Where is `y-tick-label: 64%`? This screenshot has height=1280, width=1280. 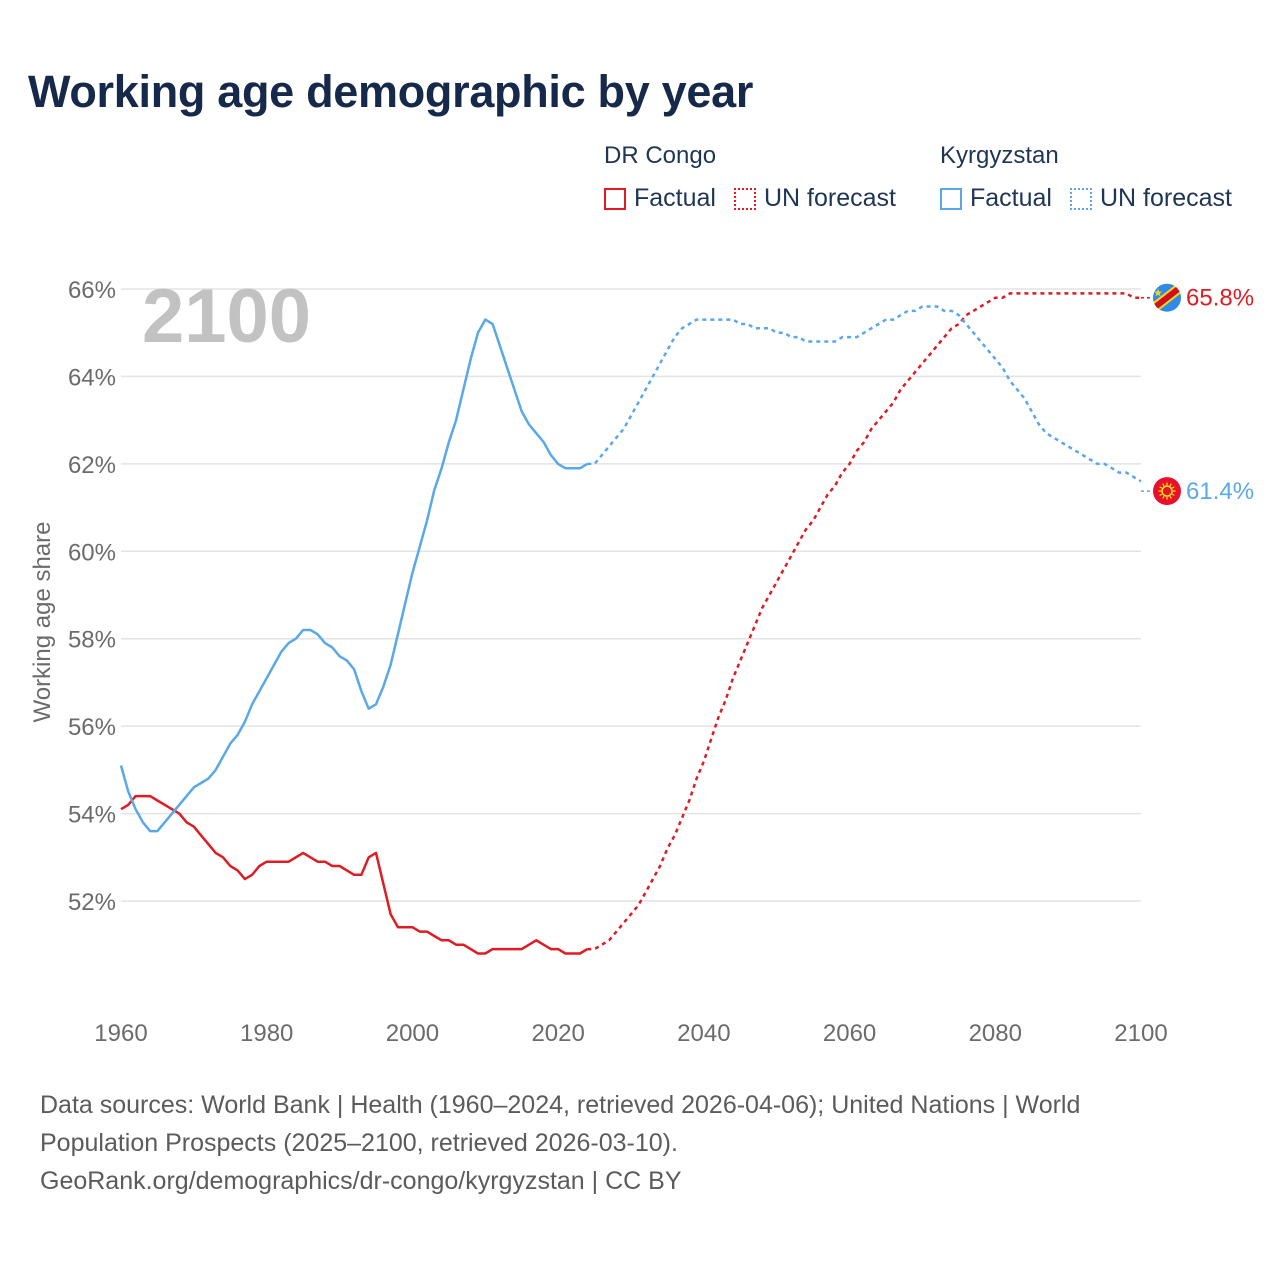
y-tick-label: 64% is located at coordinates (92, 377).